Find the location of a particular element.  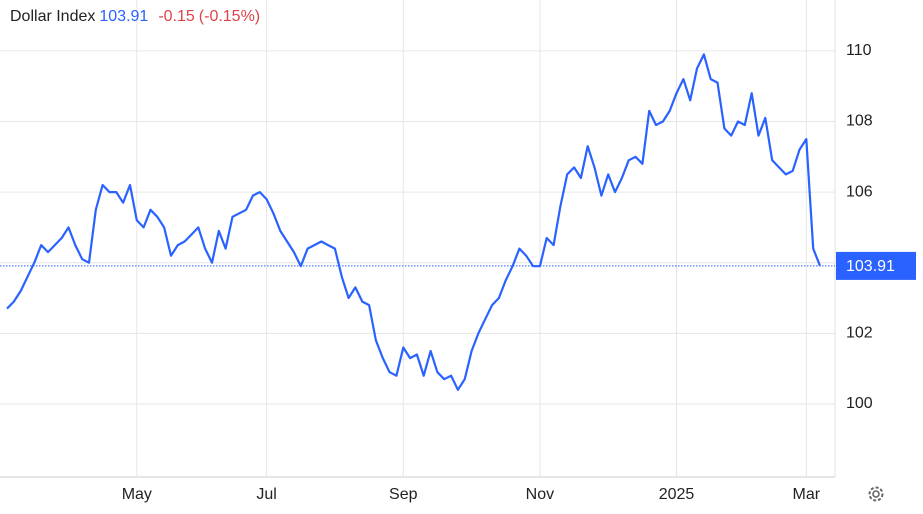

gear-hub is located at coordinates (876, 494).